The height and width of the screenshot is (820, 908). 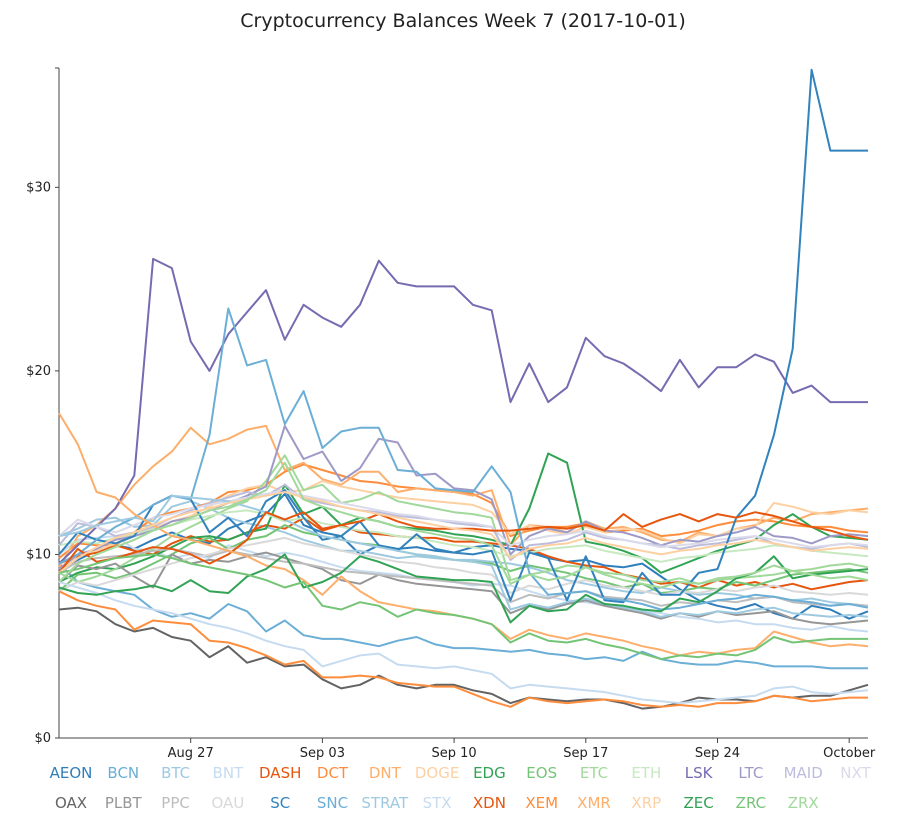 I want to click on series-line-zrc, so click(x=463, y=607).